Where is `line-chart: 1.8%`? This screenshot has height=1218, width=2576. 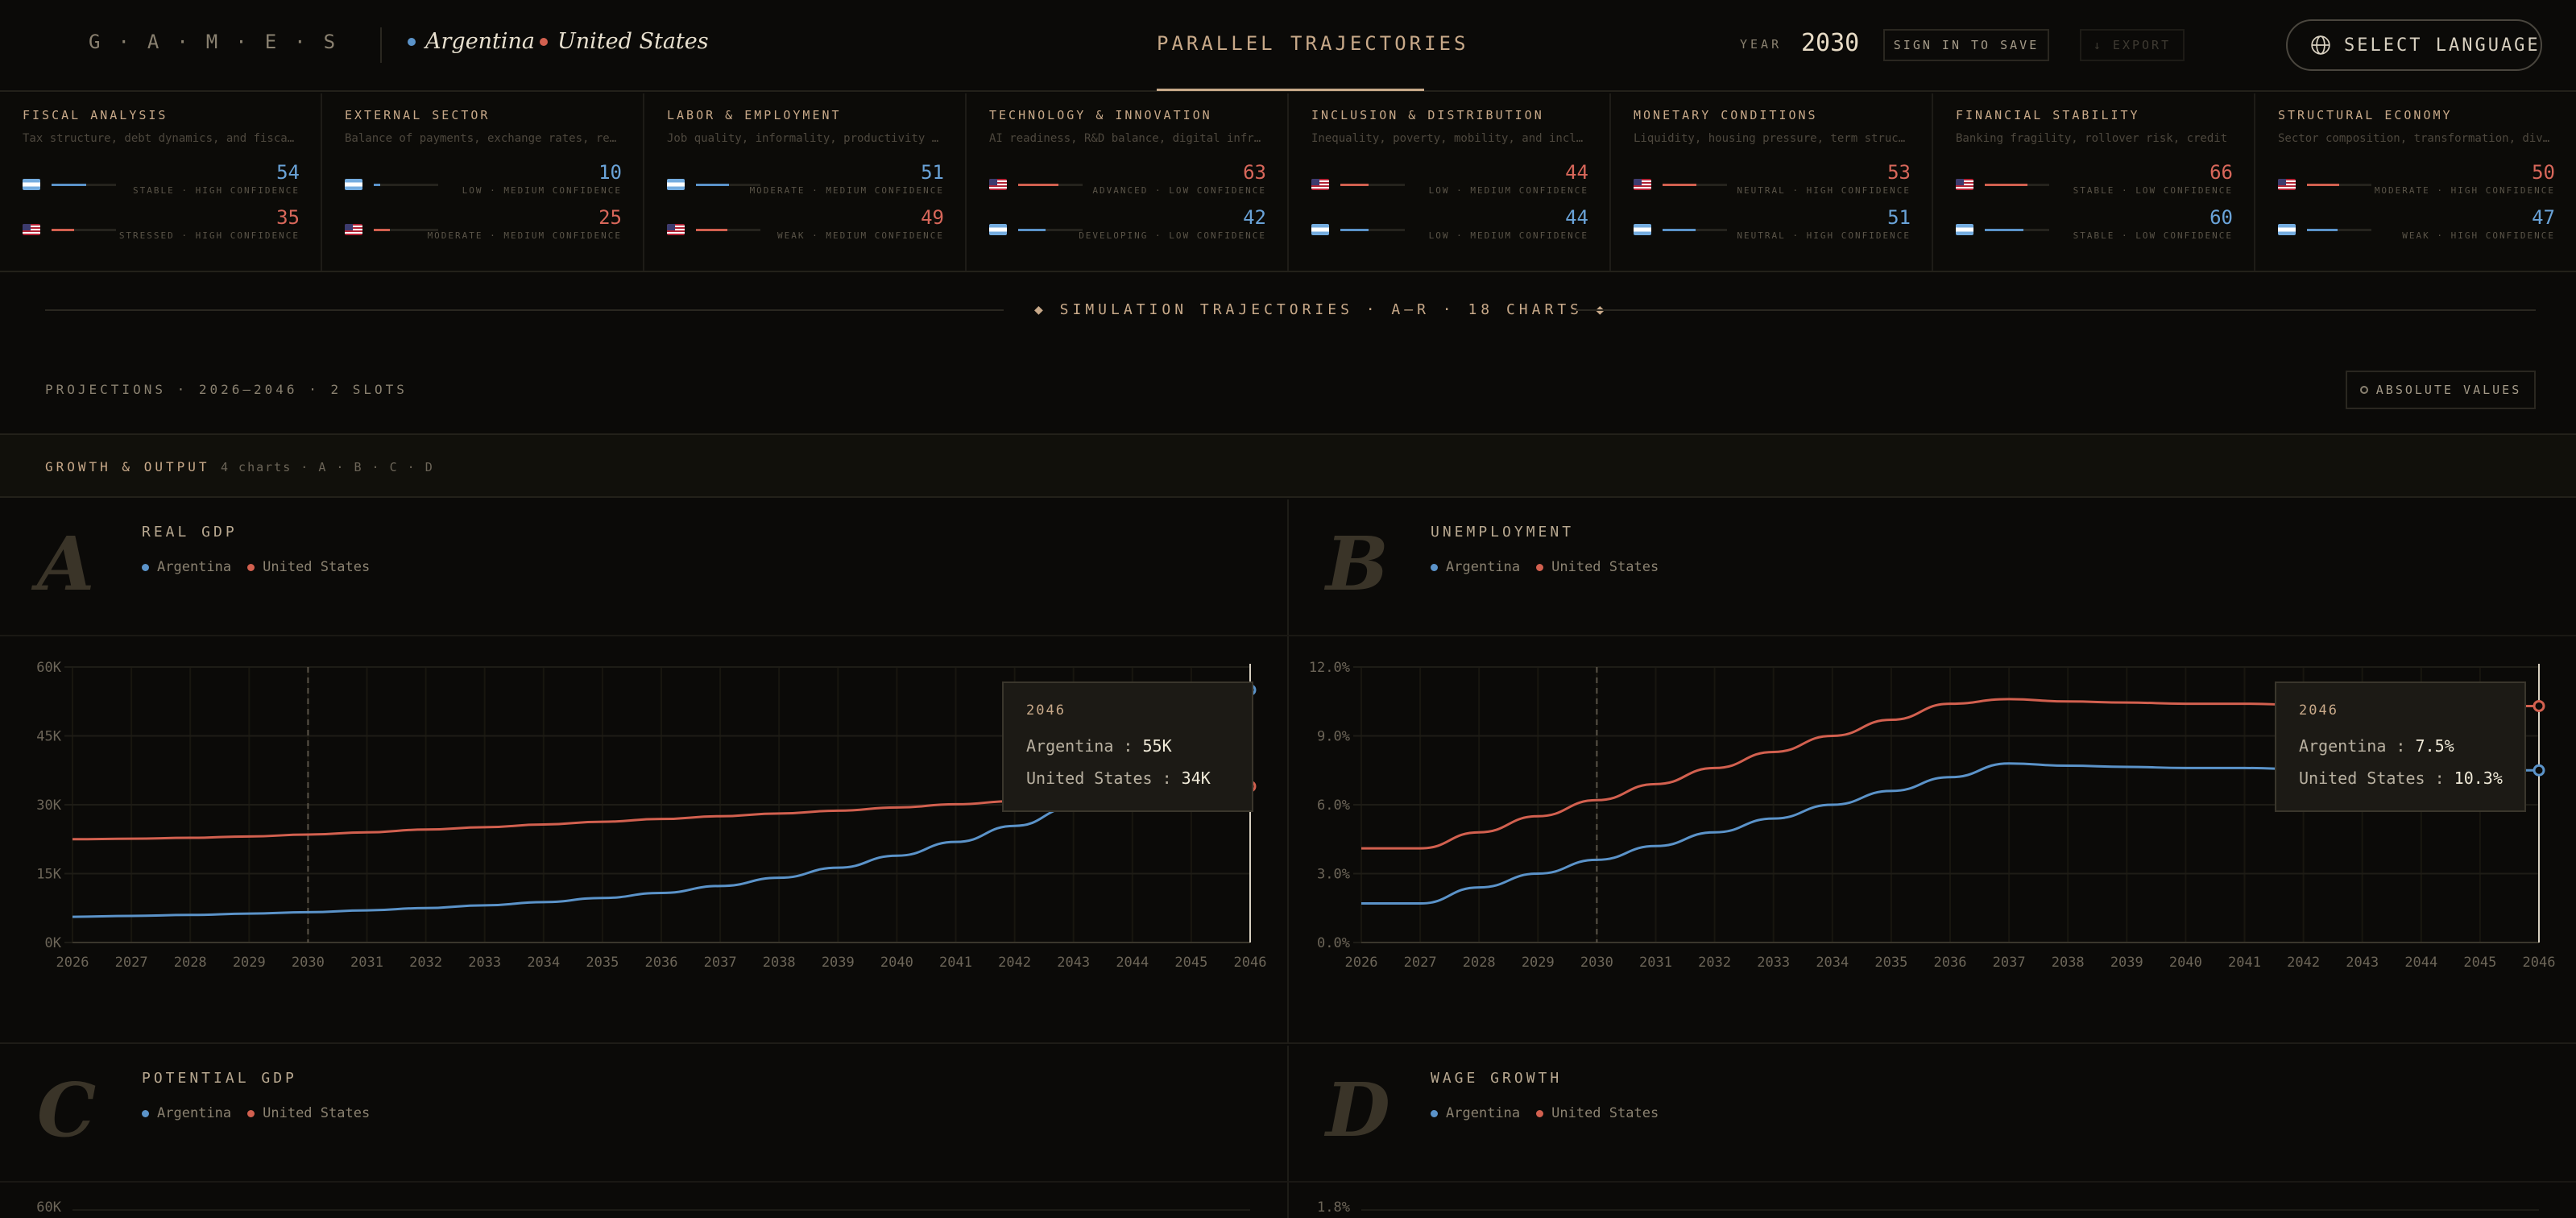
line-chart: 1.8% is located at coordinates (1932, 1200).